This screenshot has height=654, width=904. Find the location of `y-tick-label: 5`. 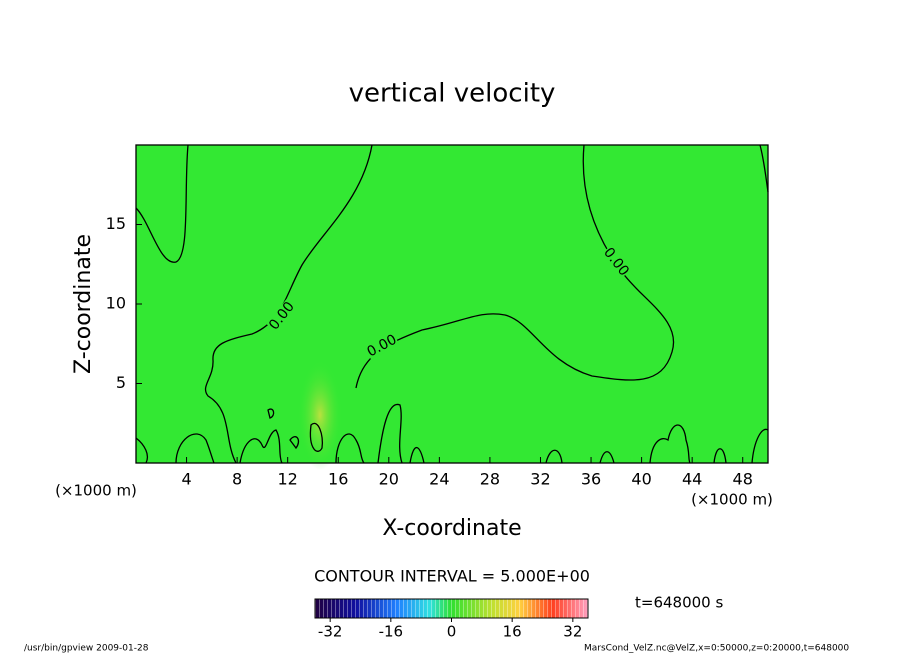

y-tick-label: 5 is located at coordinates (121, 382).